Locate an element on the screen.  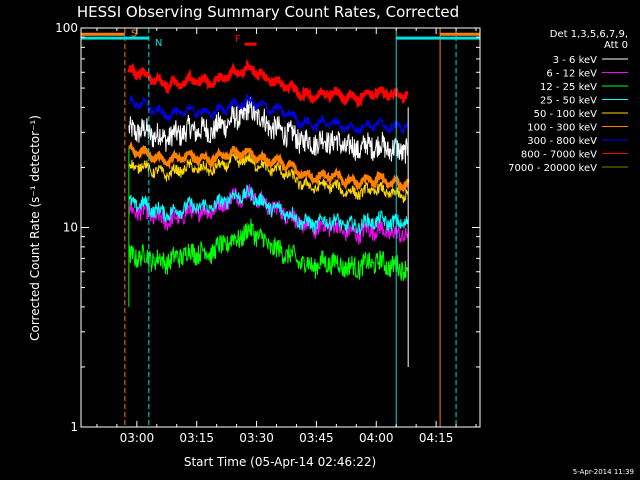
x-tick-label: 03:00 is located at coordinates (137, 438).